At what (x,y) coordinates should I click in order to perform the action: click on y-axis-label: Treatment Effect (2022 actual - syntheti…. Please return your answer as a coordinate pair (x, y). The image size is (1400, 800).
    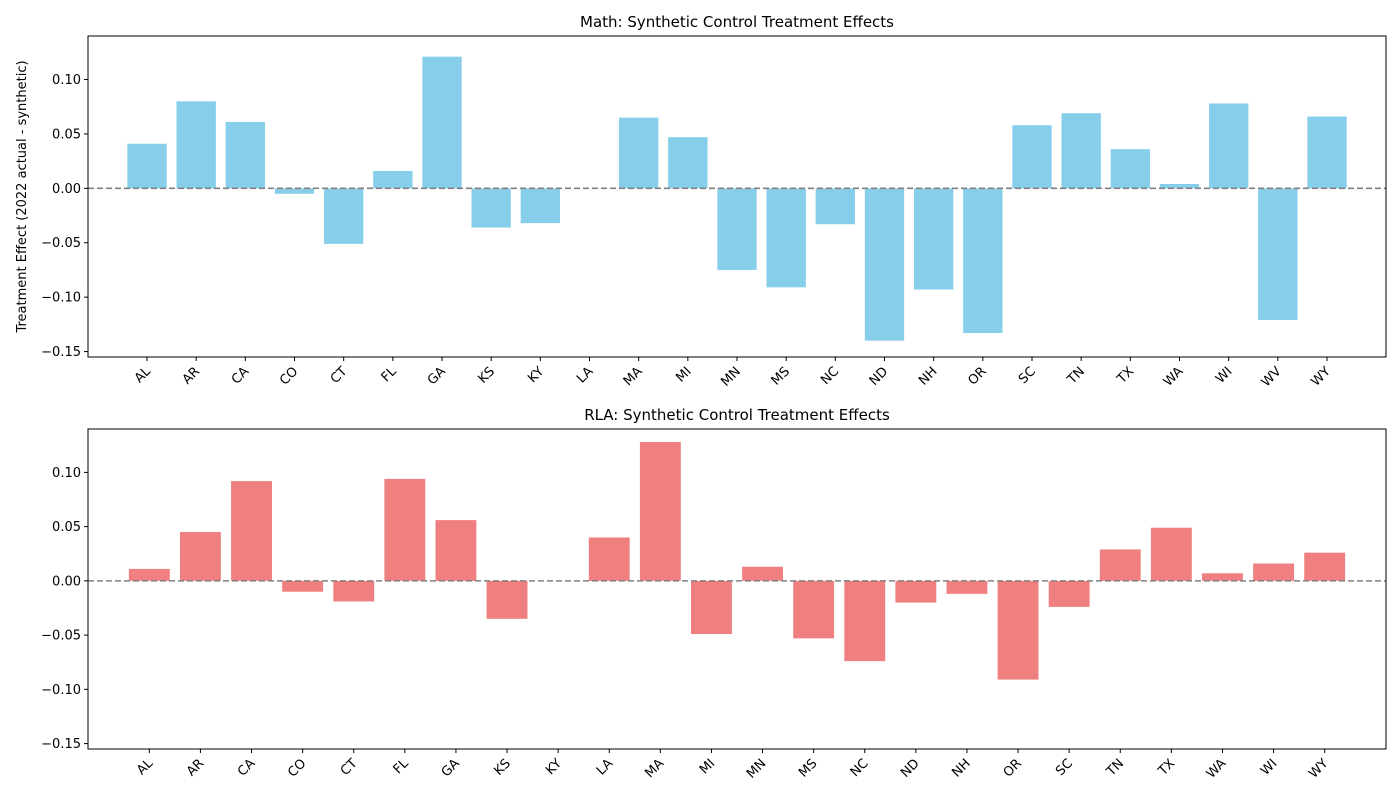
    Looking at the image, I should click on (22, 196).